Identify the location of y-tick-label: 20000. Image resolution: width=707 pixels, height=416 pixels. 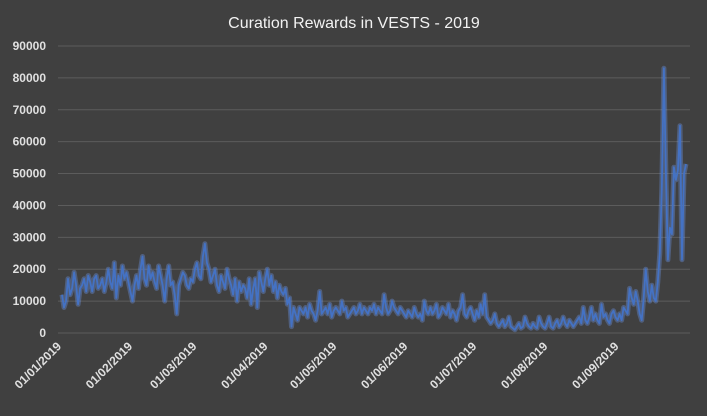
(30, 269).